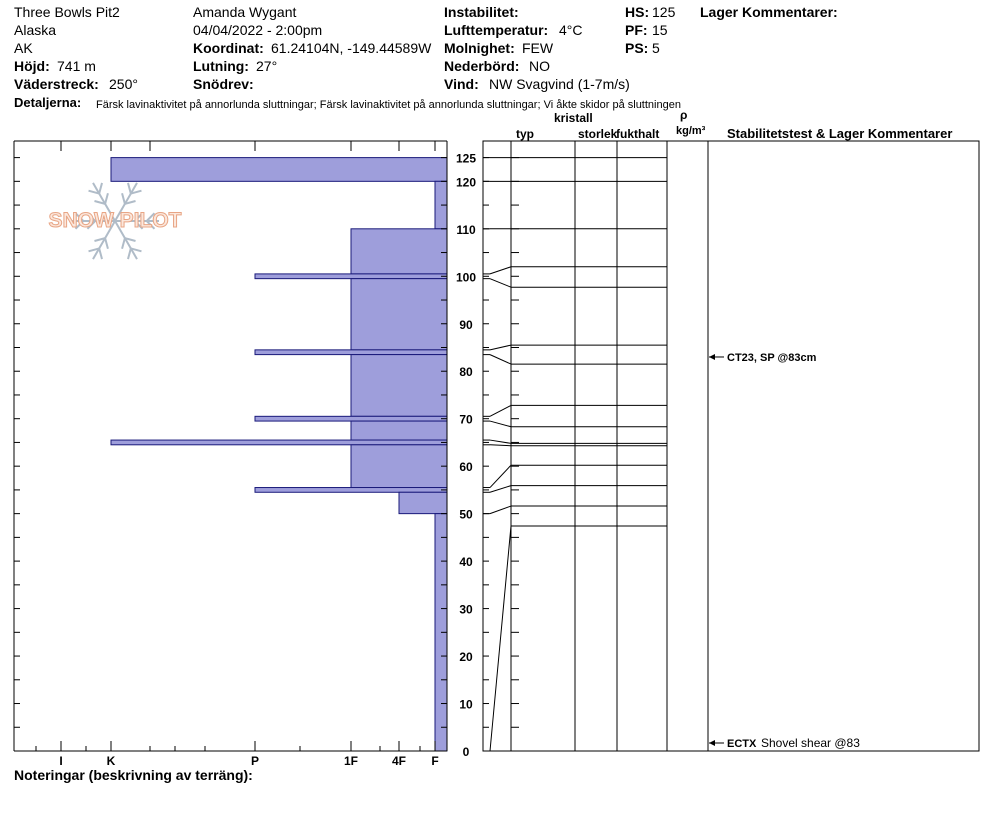 Image resolution: width=994 pixels, height=840 pixels. I want to click on coordinate-value: 61.24104N, -149.44589W, so click(351, 48).